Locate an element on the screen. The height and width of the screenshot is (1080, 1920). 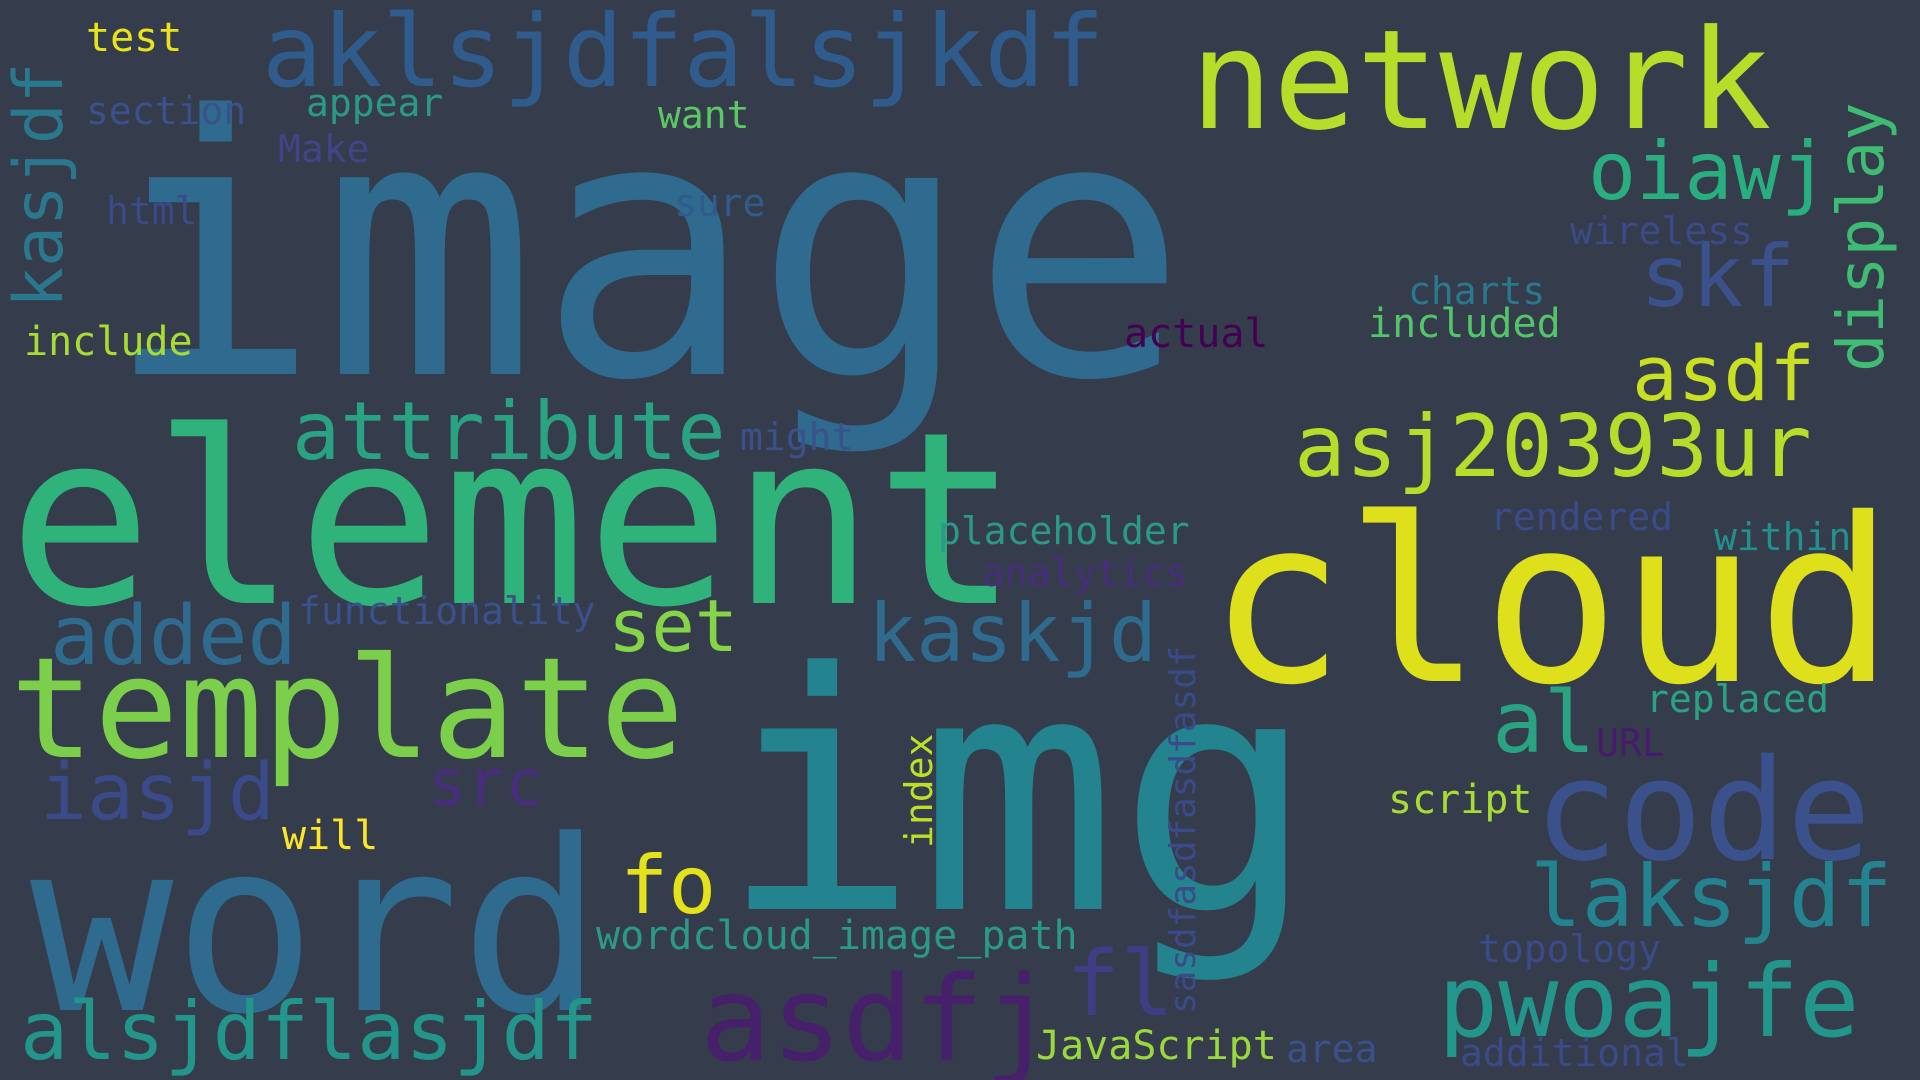
word-display: display is located at coordinates (1862, 237).